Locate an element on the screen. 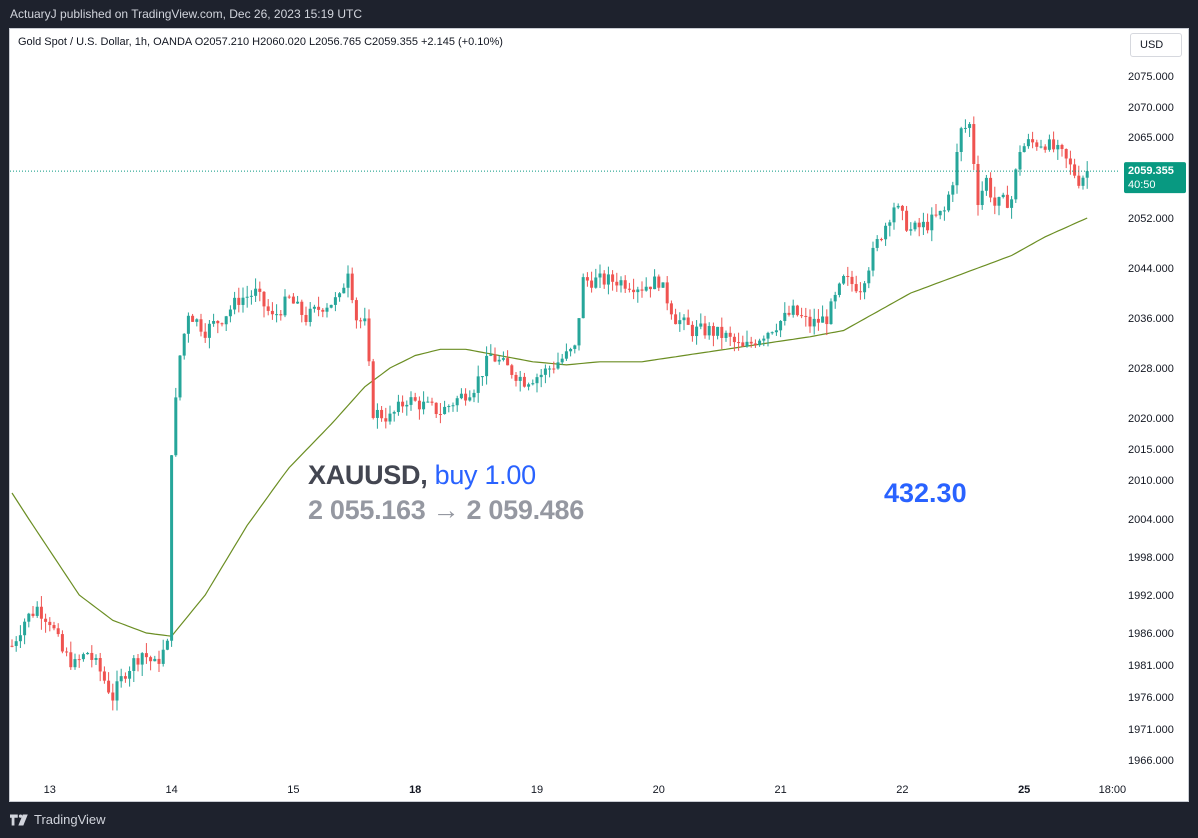 The image size is (1198, 838). price-tick-label: 1966.000 is located at coordinates (1151, 761).